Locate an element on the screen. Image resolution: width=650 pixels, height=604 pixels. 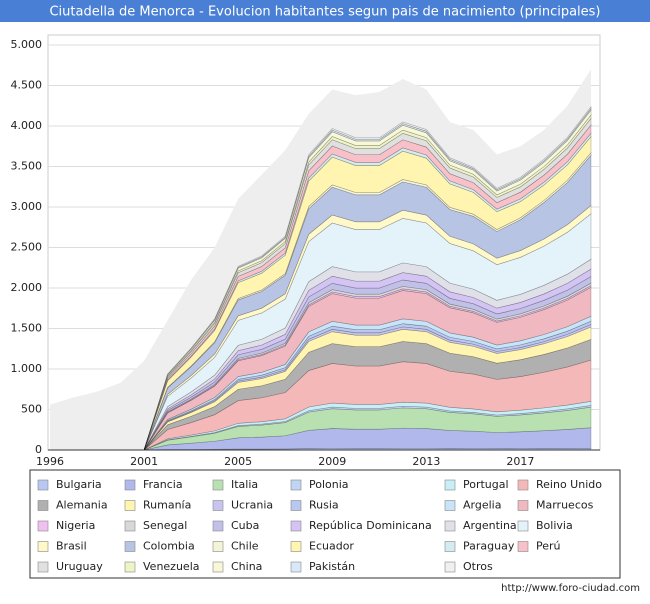
legend-label: Paraguay is located at coordinates (489, 546).